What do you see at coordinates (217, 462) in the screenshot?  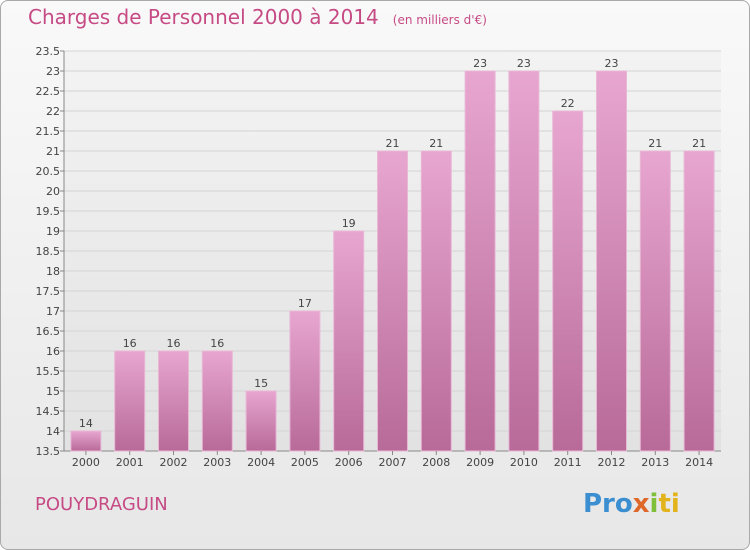 I see `x-tick-label: 2003` at bounding box center [217, 462].